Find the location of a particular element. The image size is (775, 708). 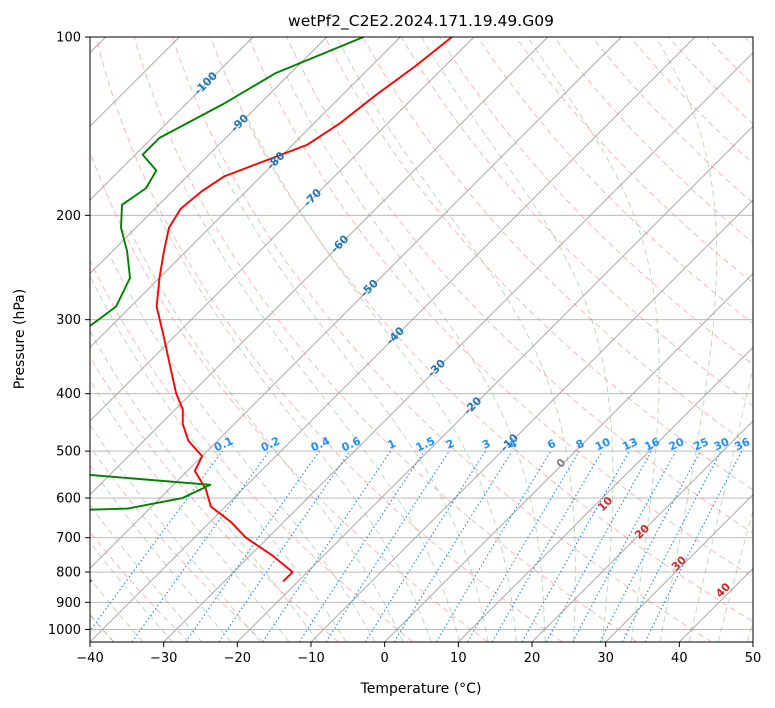

x-axis-title: Temperature (°C) is located at coordinates (421, 689).